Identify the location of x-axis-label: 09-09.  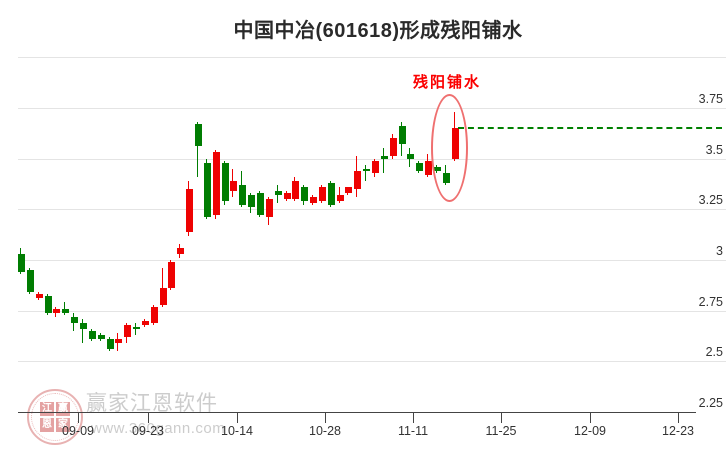
(78, 431).